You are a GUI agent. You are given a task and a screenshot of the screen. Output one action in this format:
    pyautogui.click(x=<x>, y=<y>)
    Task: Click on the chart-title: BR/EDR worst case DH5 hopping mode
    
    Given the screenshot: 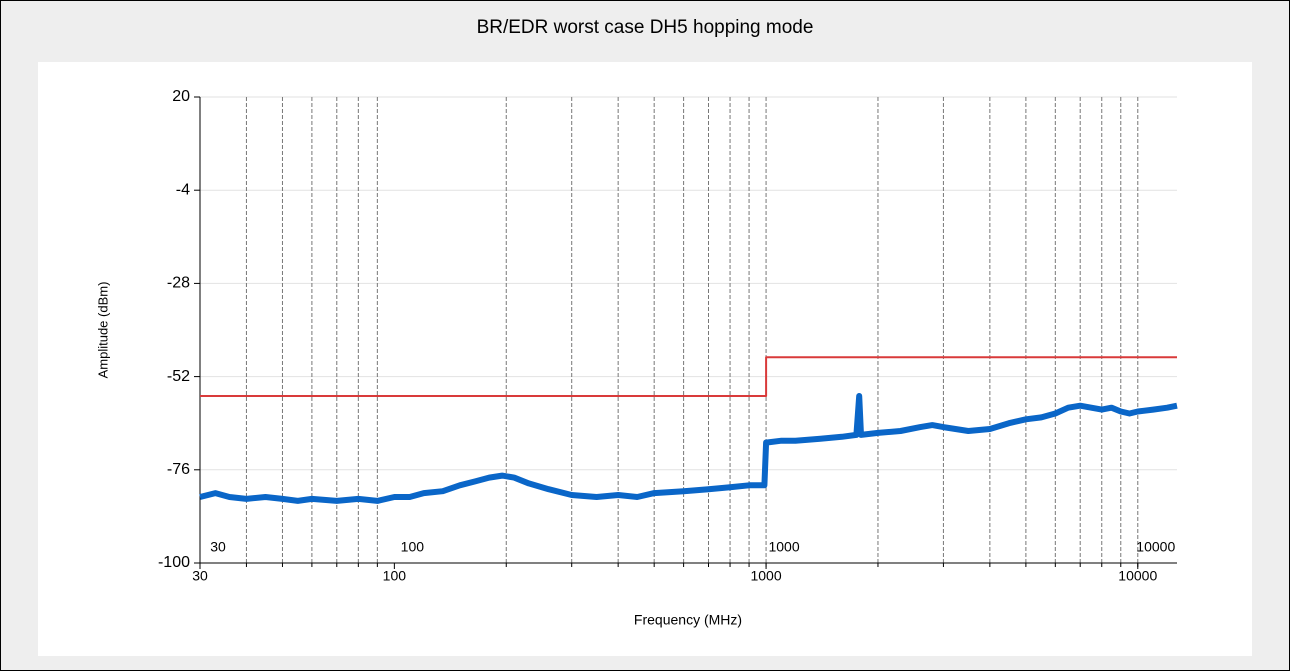 What is the action you would take?
    pyautogui.click(x=645, y=27)
    